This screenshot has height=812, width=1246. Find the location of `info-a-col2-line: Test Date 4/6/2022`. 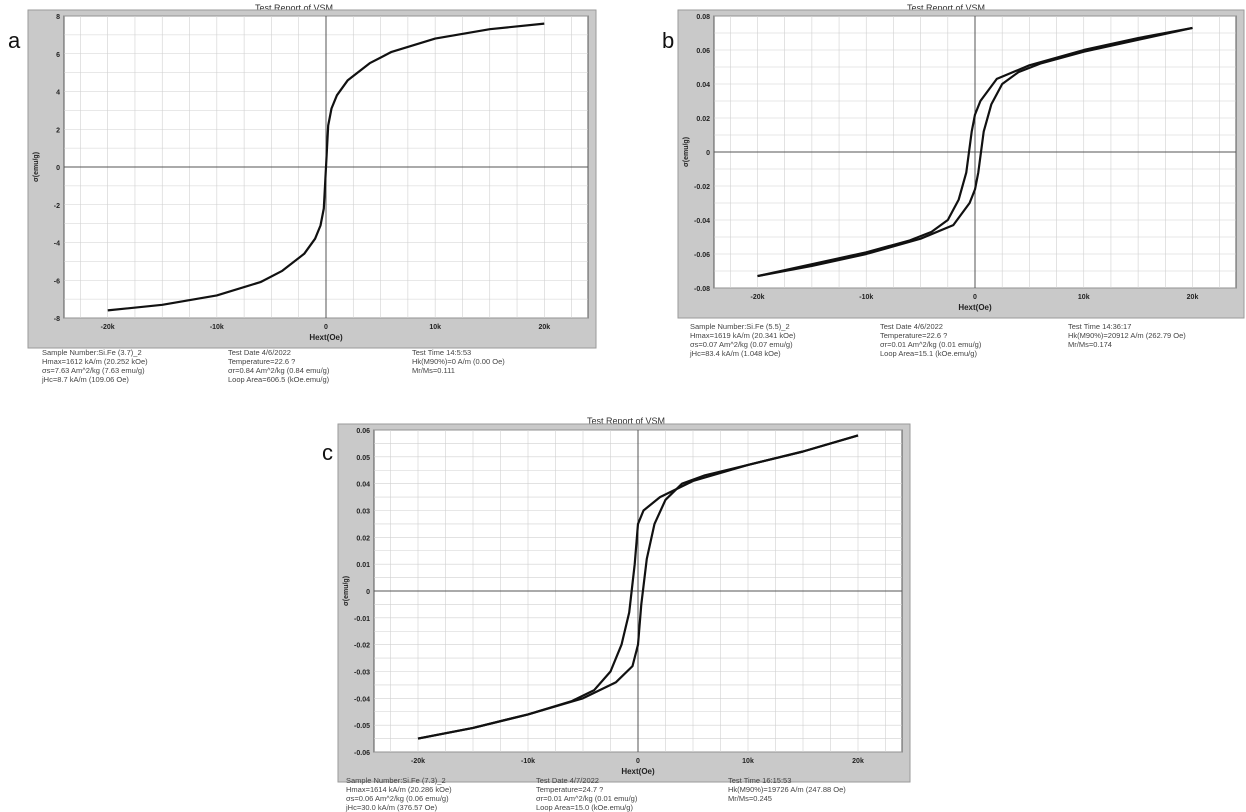

info-a-col2-line: Test Date 4/6/2022 is located at coordinates (259, 352).